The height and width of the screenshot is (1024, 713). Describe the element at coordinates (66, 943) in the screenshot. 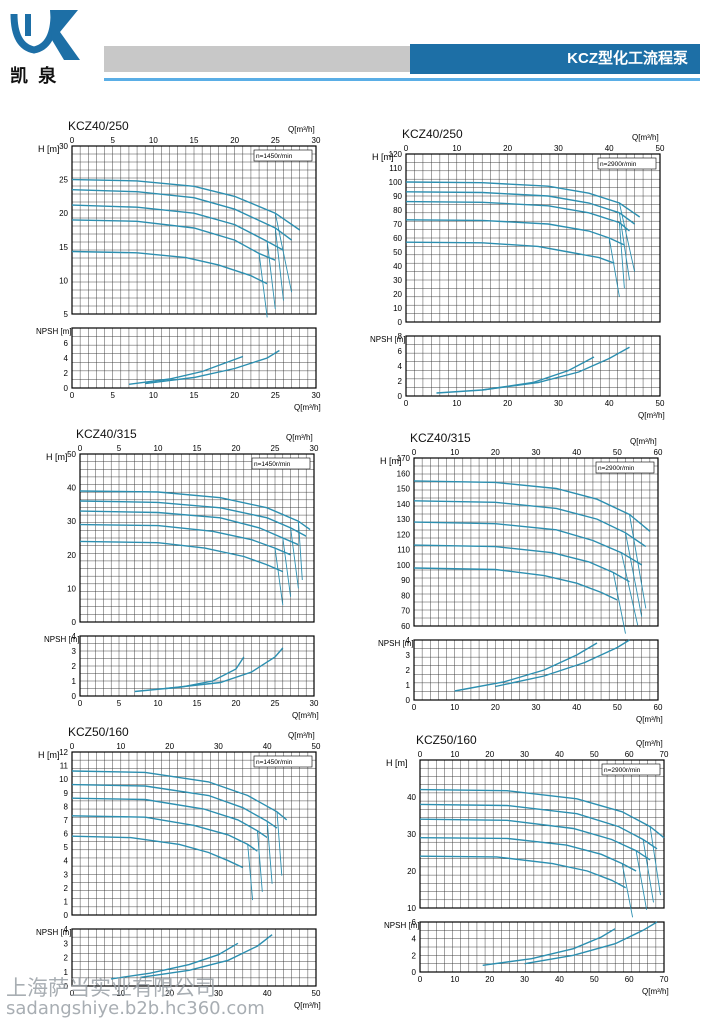

I see `npsh-y-tick: 3` at that location.